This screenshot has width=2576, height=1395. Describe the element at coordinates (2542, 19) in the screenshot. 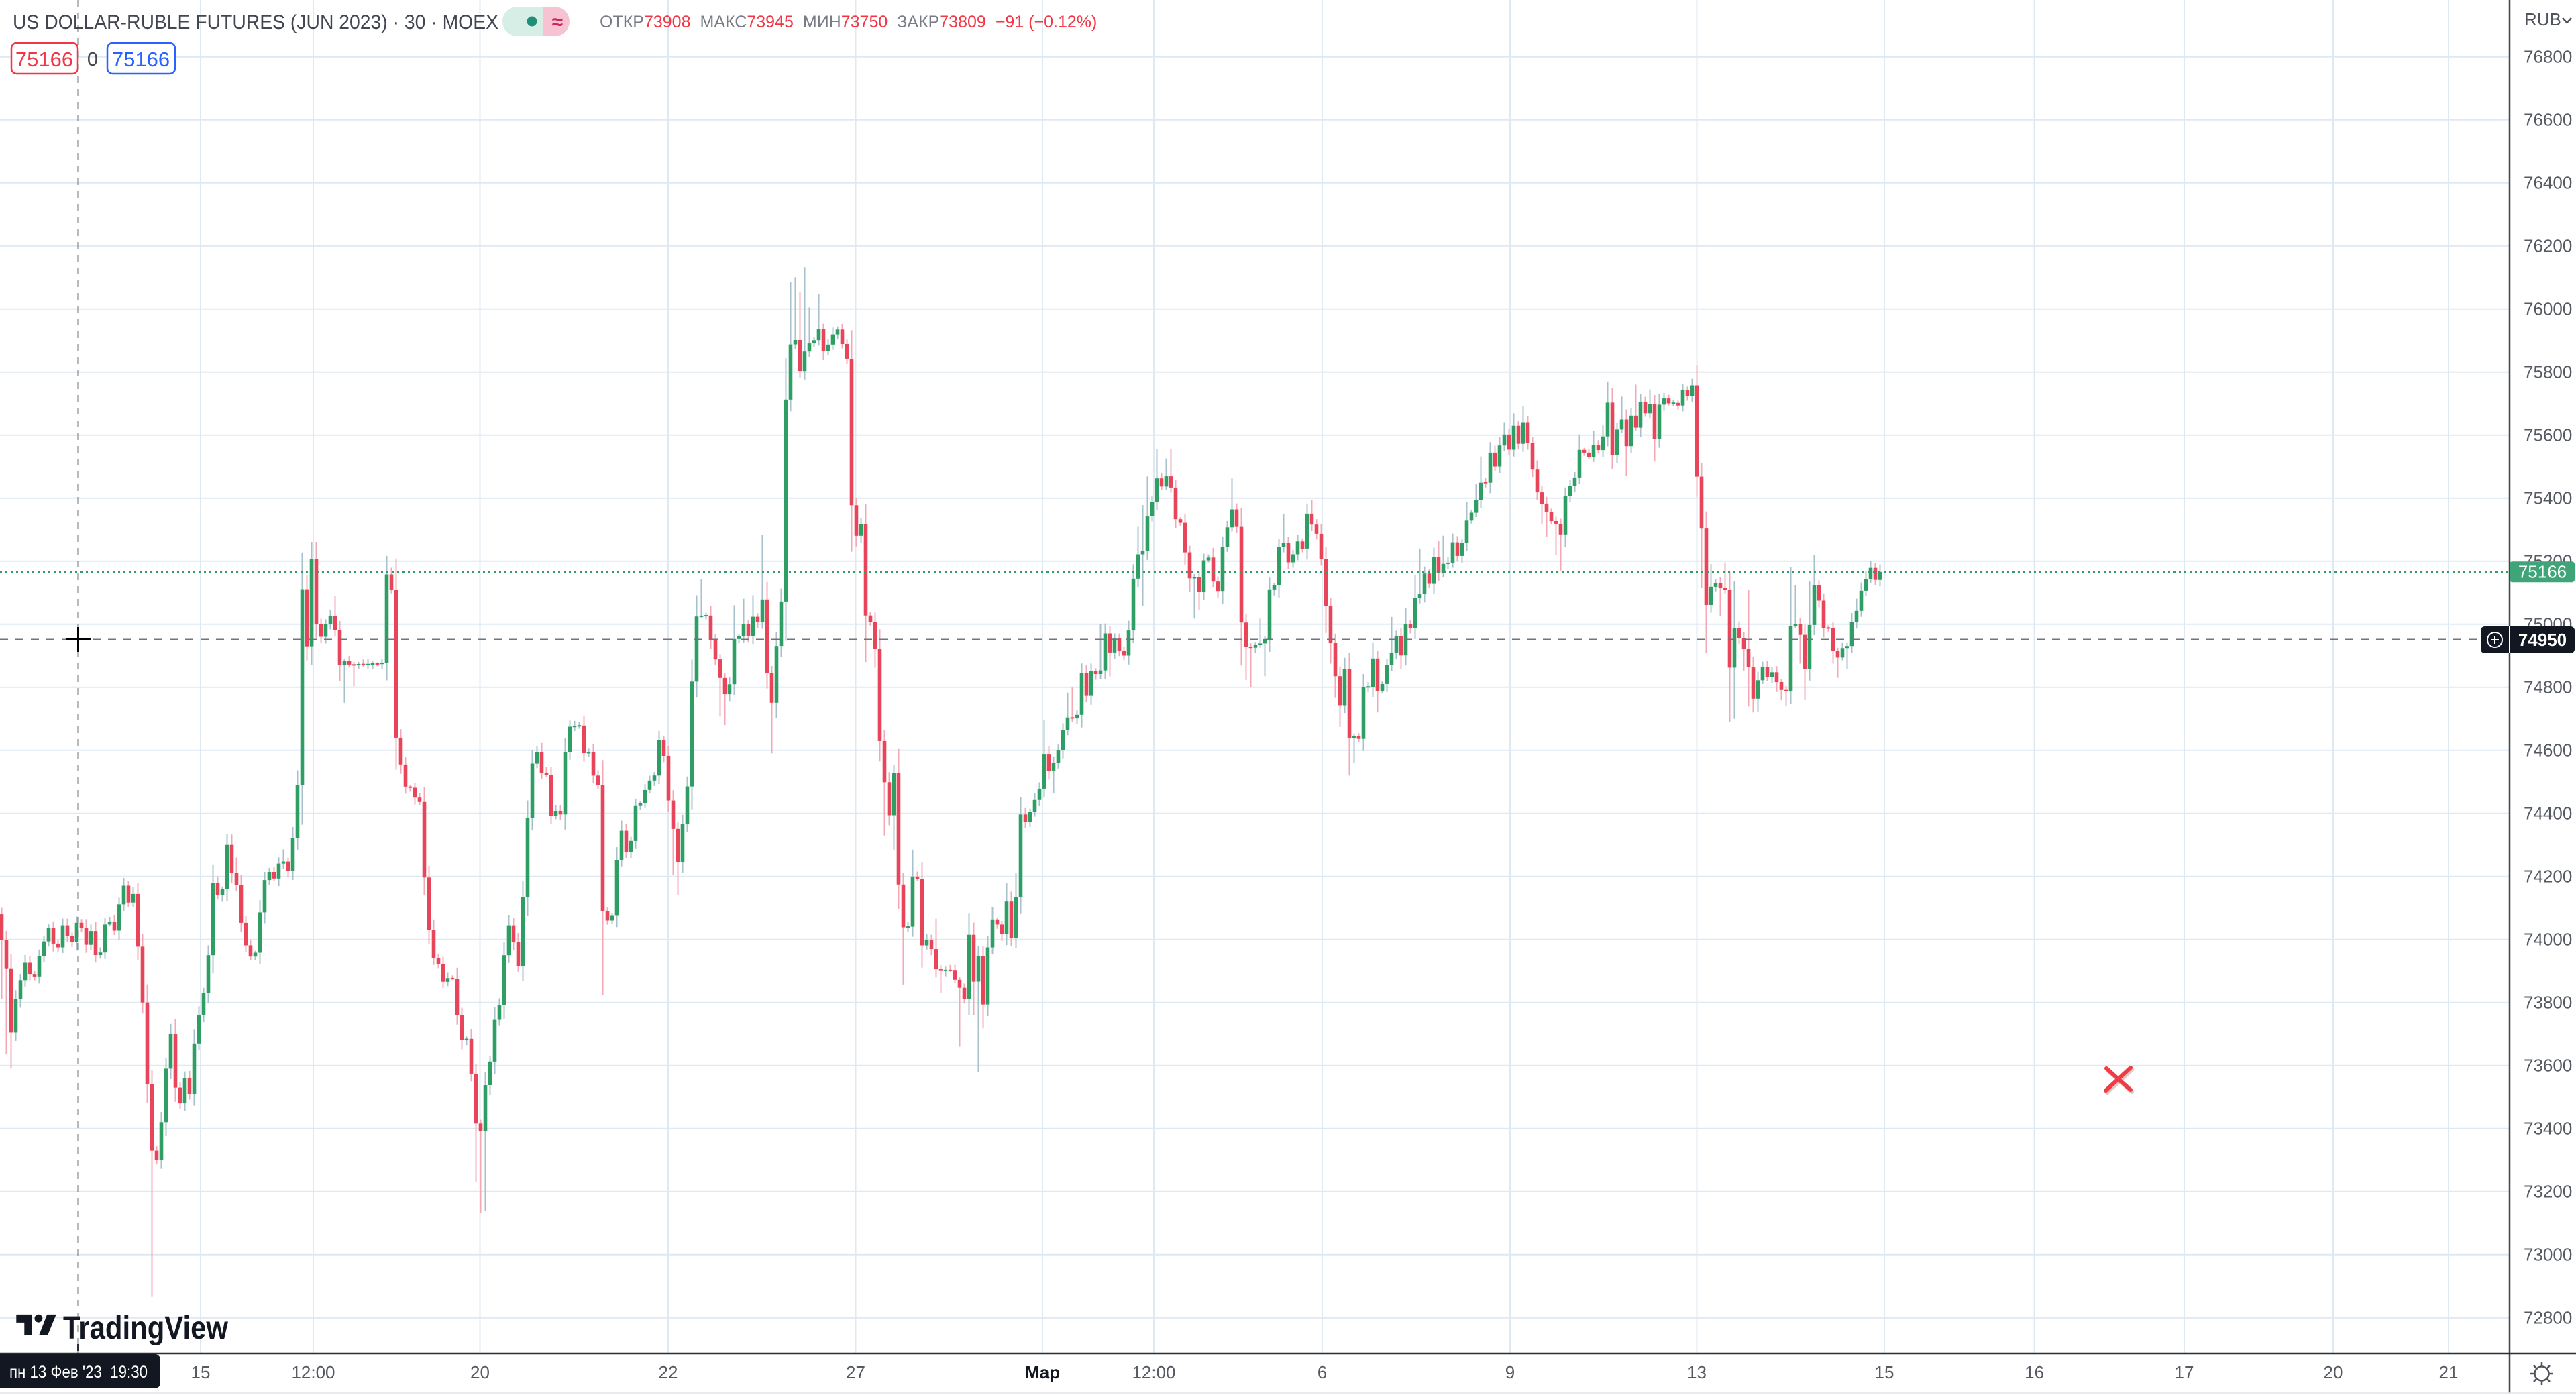

I see `svg-text: RUB` at that location.